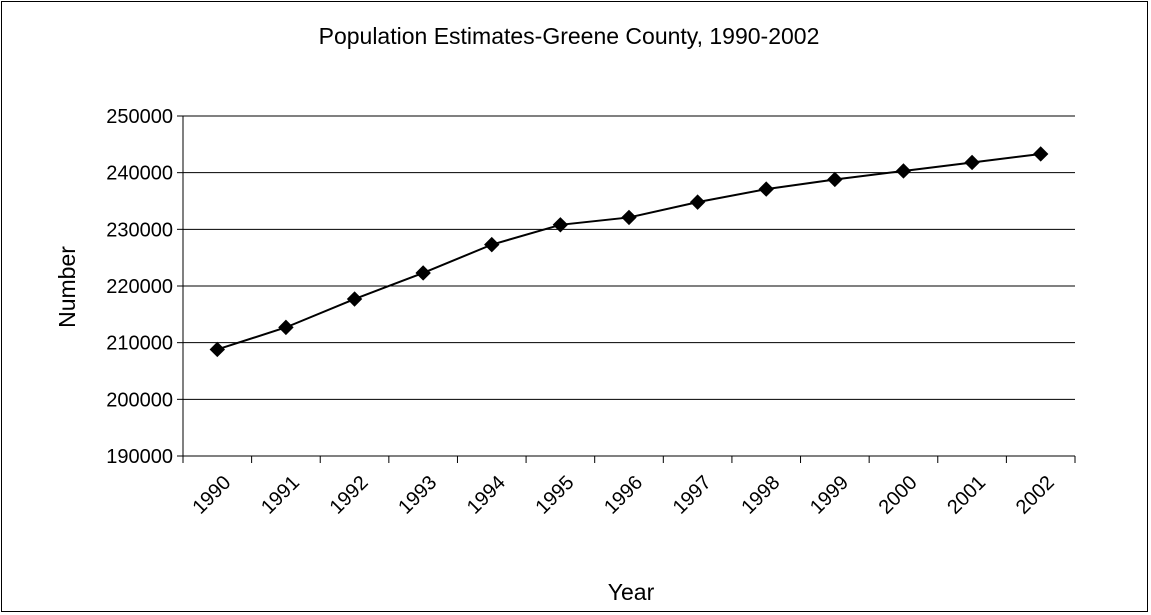 The image size is (1151, 615). I want to click on x-tick-label: 1994, so click(486, 495).